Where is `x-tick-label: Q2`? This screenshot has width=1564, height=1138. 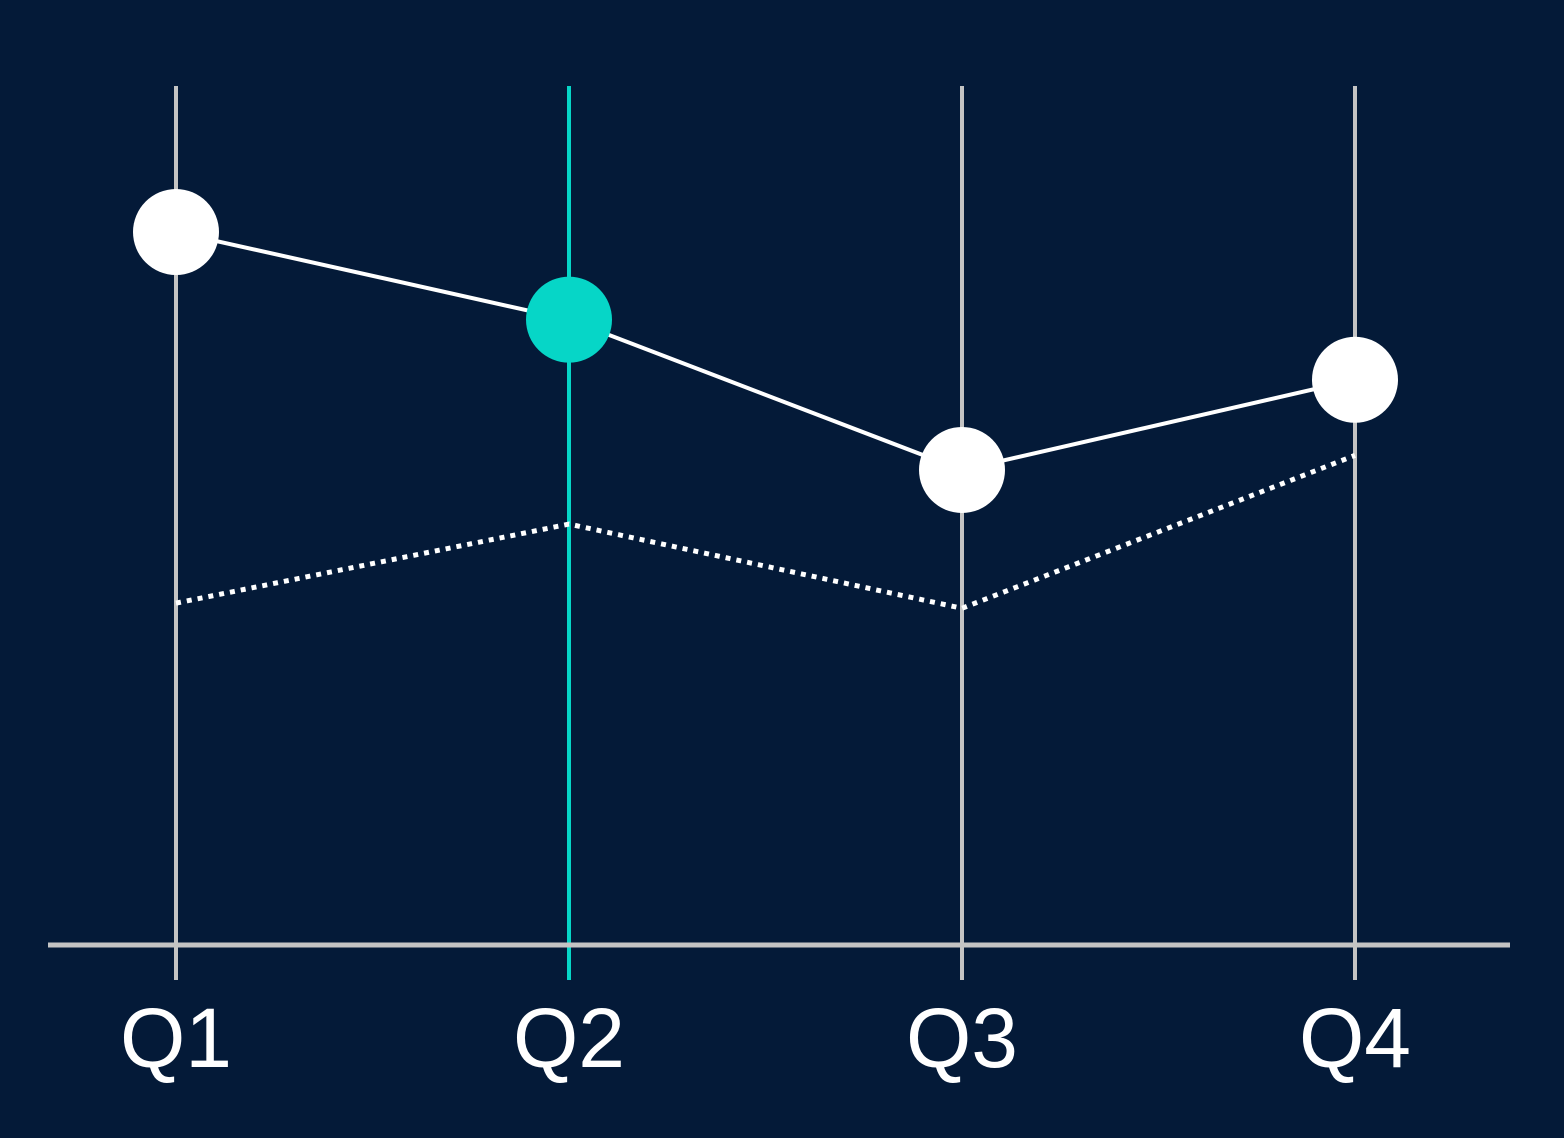 x-tick-label: Q2 is located at coordinates (569, 1038).